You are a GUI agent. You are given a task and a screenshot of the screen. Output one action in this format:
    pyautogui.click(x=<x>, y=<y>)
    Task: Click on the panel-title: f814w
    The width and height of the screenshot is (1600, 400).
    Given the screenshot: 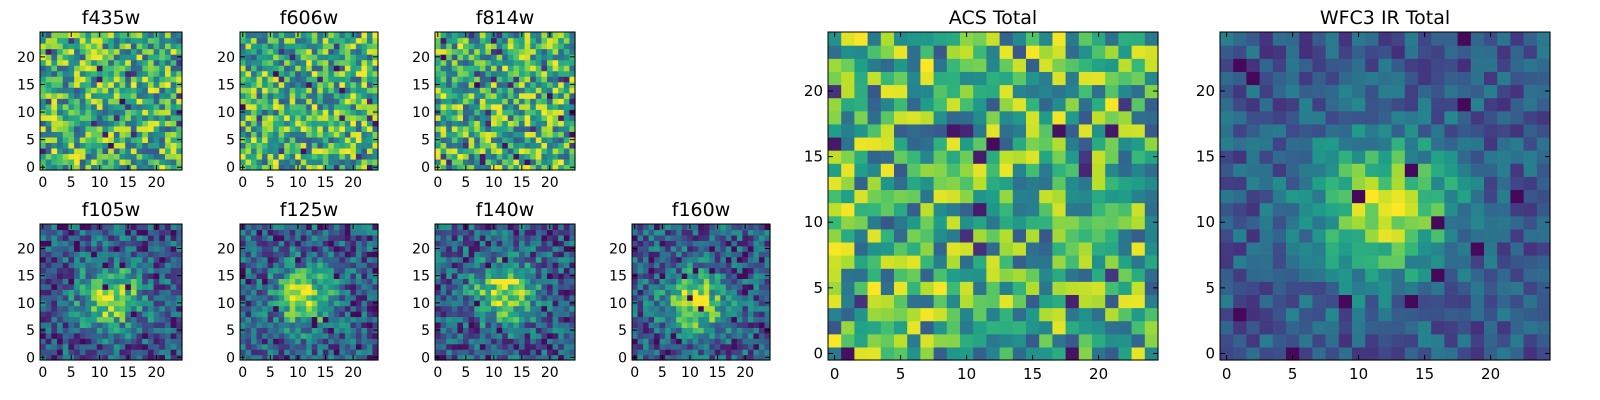 What is the action you would take?
    pyautogui.click(x=505, y=18)
    